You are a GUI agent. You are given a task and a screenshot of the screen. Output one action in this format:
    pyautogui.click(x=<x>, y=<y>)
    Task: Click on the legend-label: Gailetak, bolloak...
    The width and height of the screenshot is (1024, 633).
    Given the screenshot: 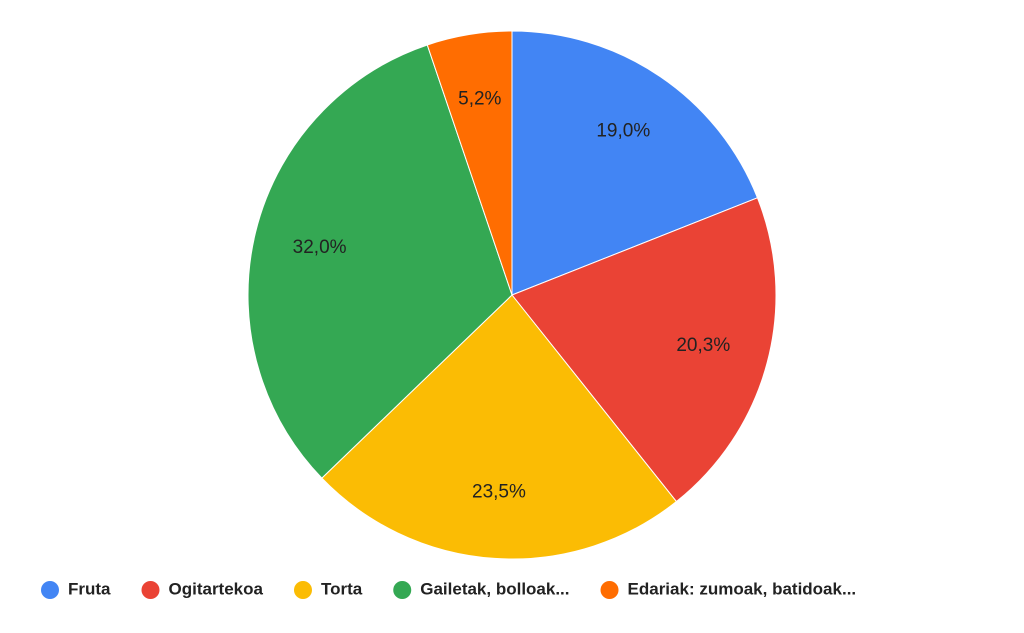 What is the action you would take?
    pyautogui.click(x=494, y=588)
    